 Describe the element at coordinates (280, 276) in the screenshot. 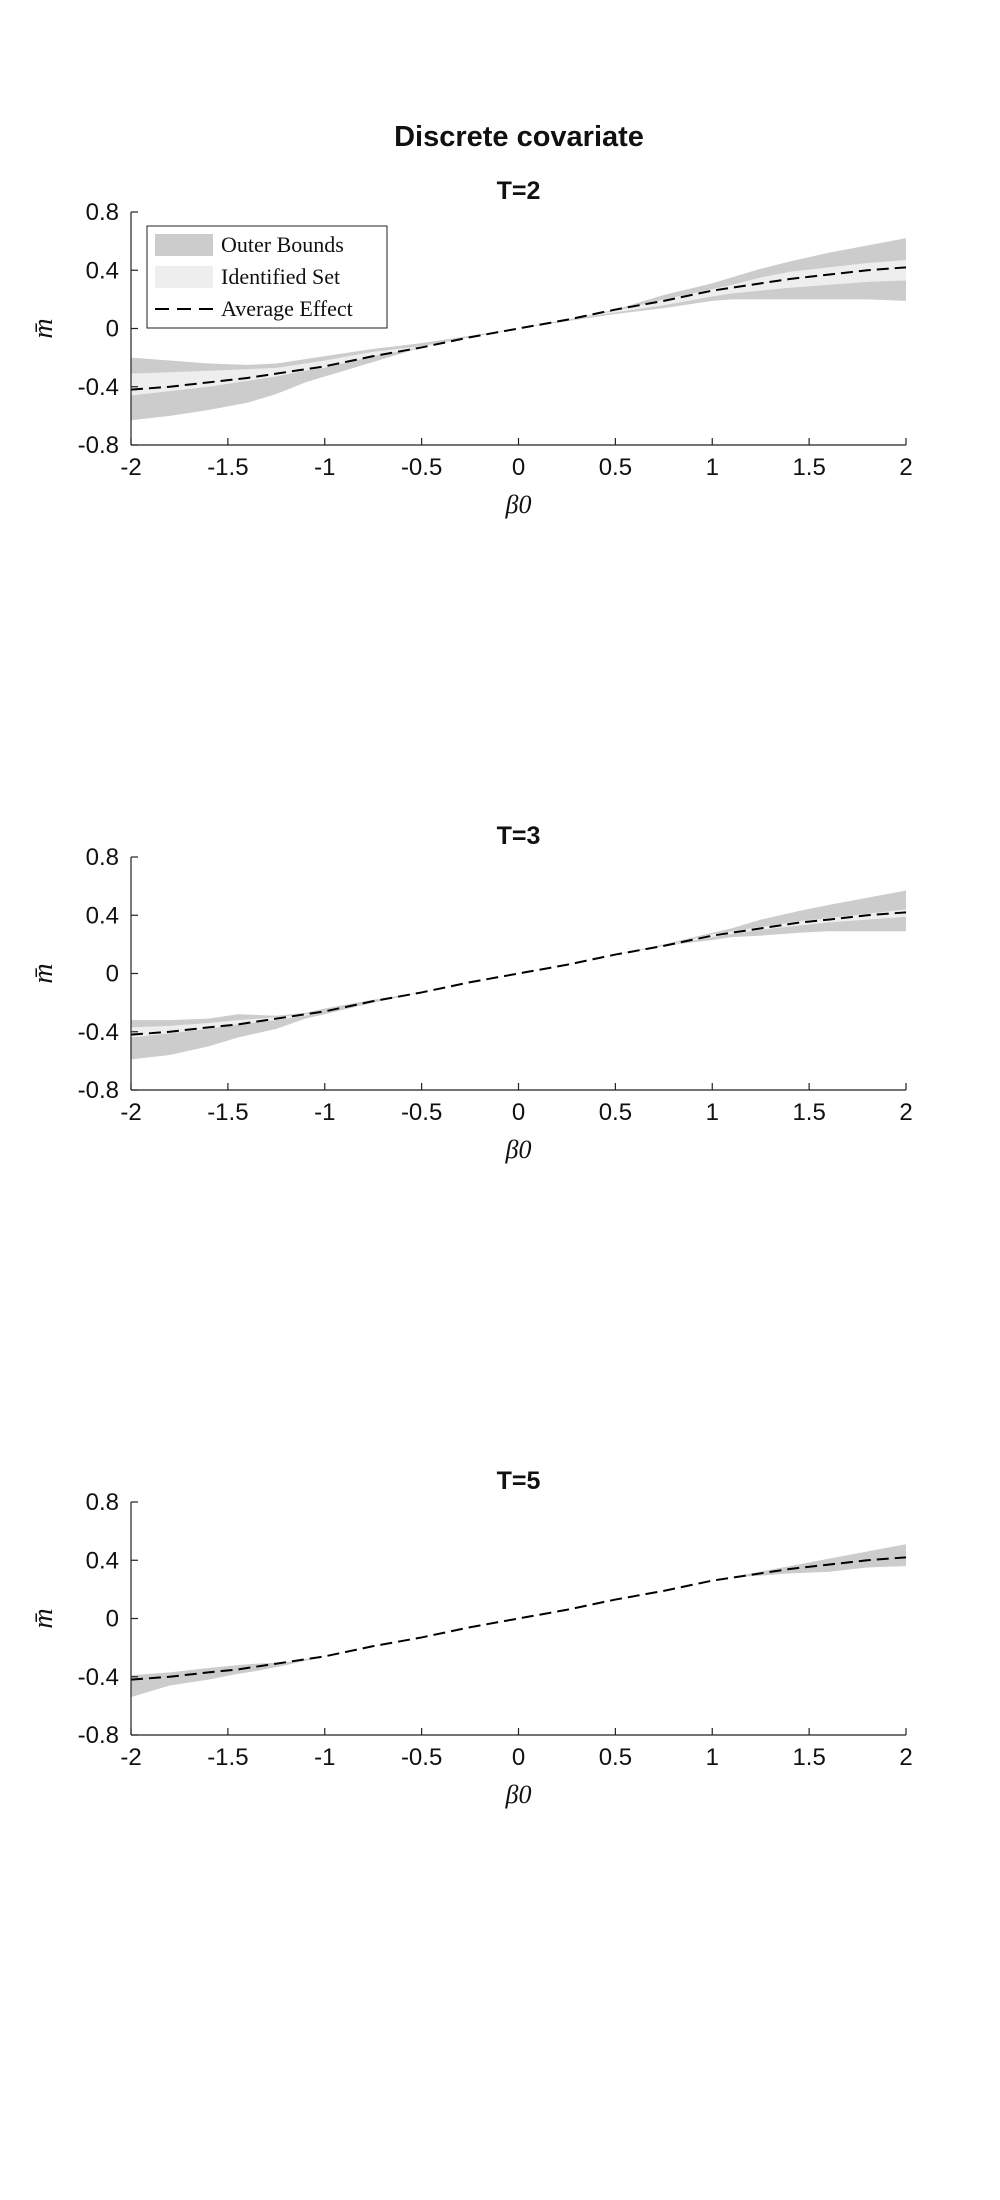

I see `legend-identified-label: Identified Set` at that location.